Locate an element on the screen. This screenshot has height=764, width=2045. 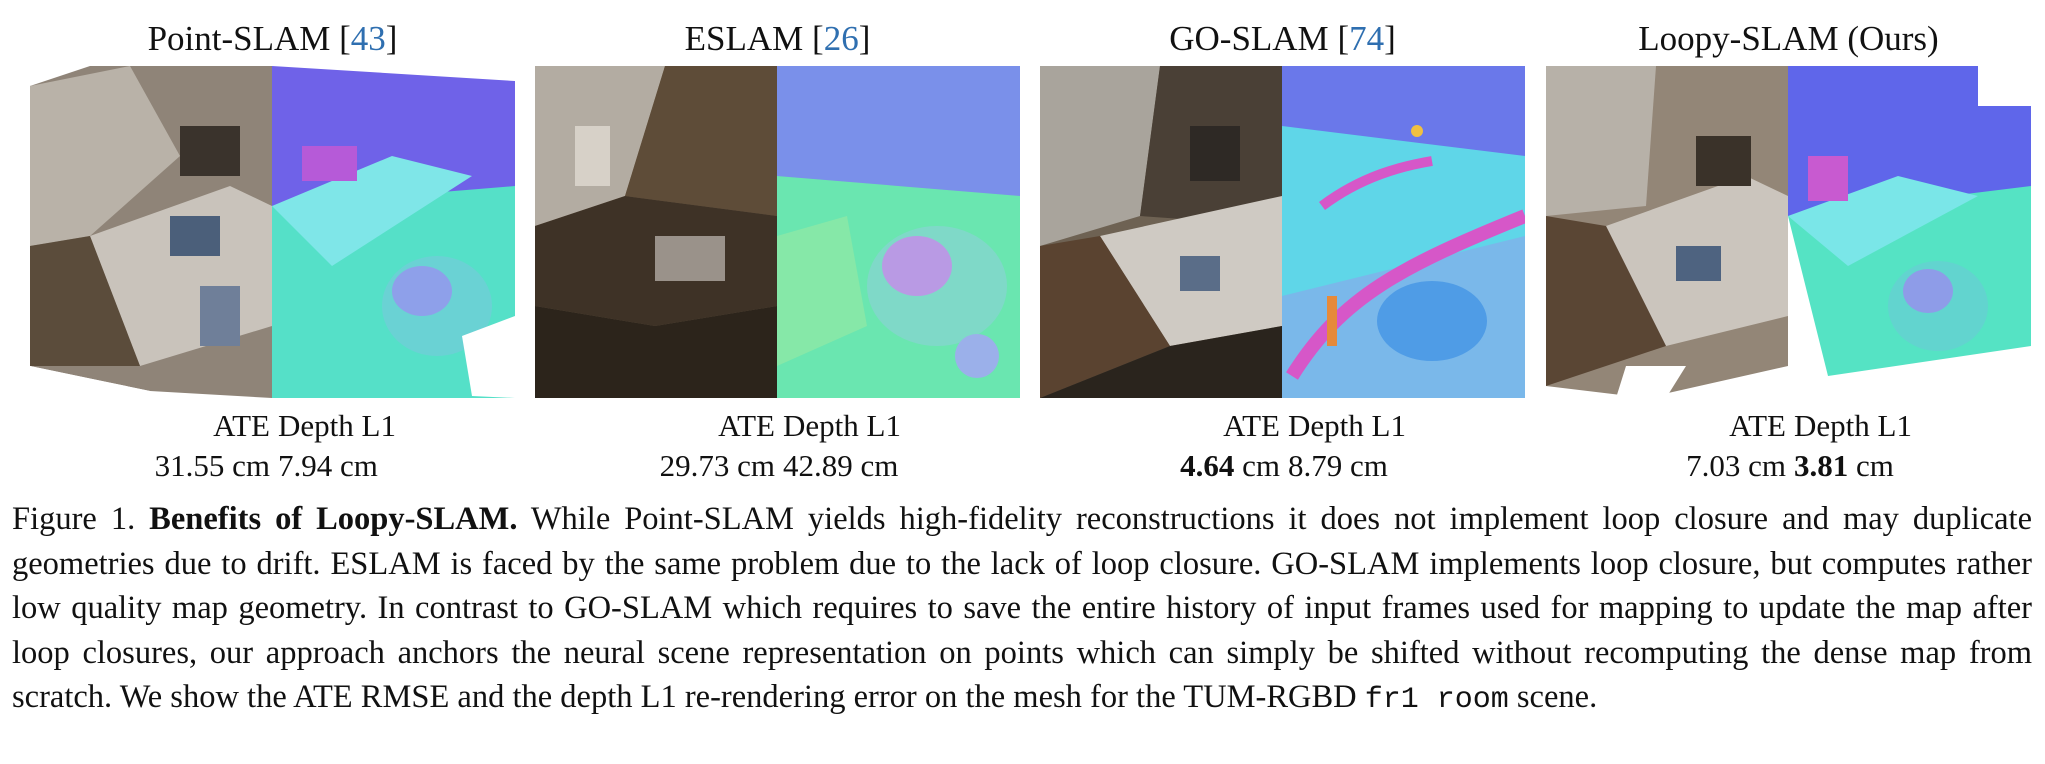
caption-prefix: Figure 1. is located at coordinates (81, 519).